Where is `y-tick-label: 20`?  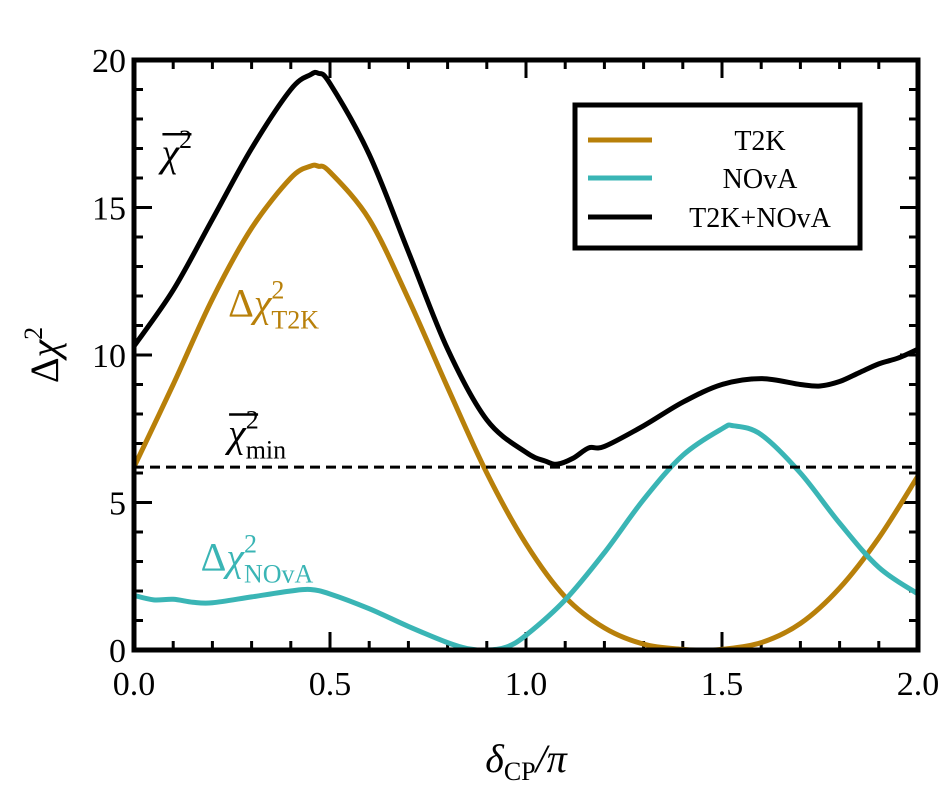
y-tick-label: 20 is located at coordinates (109, 61).